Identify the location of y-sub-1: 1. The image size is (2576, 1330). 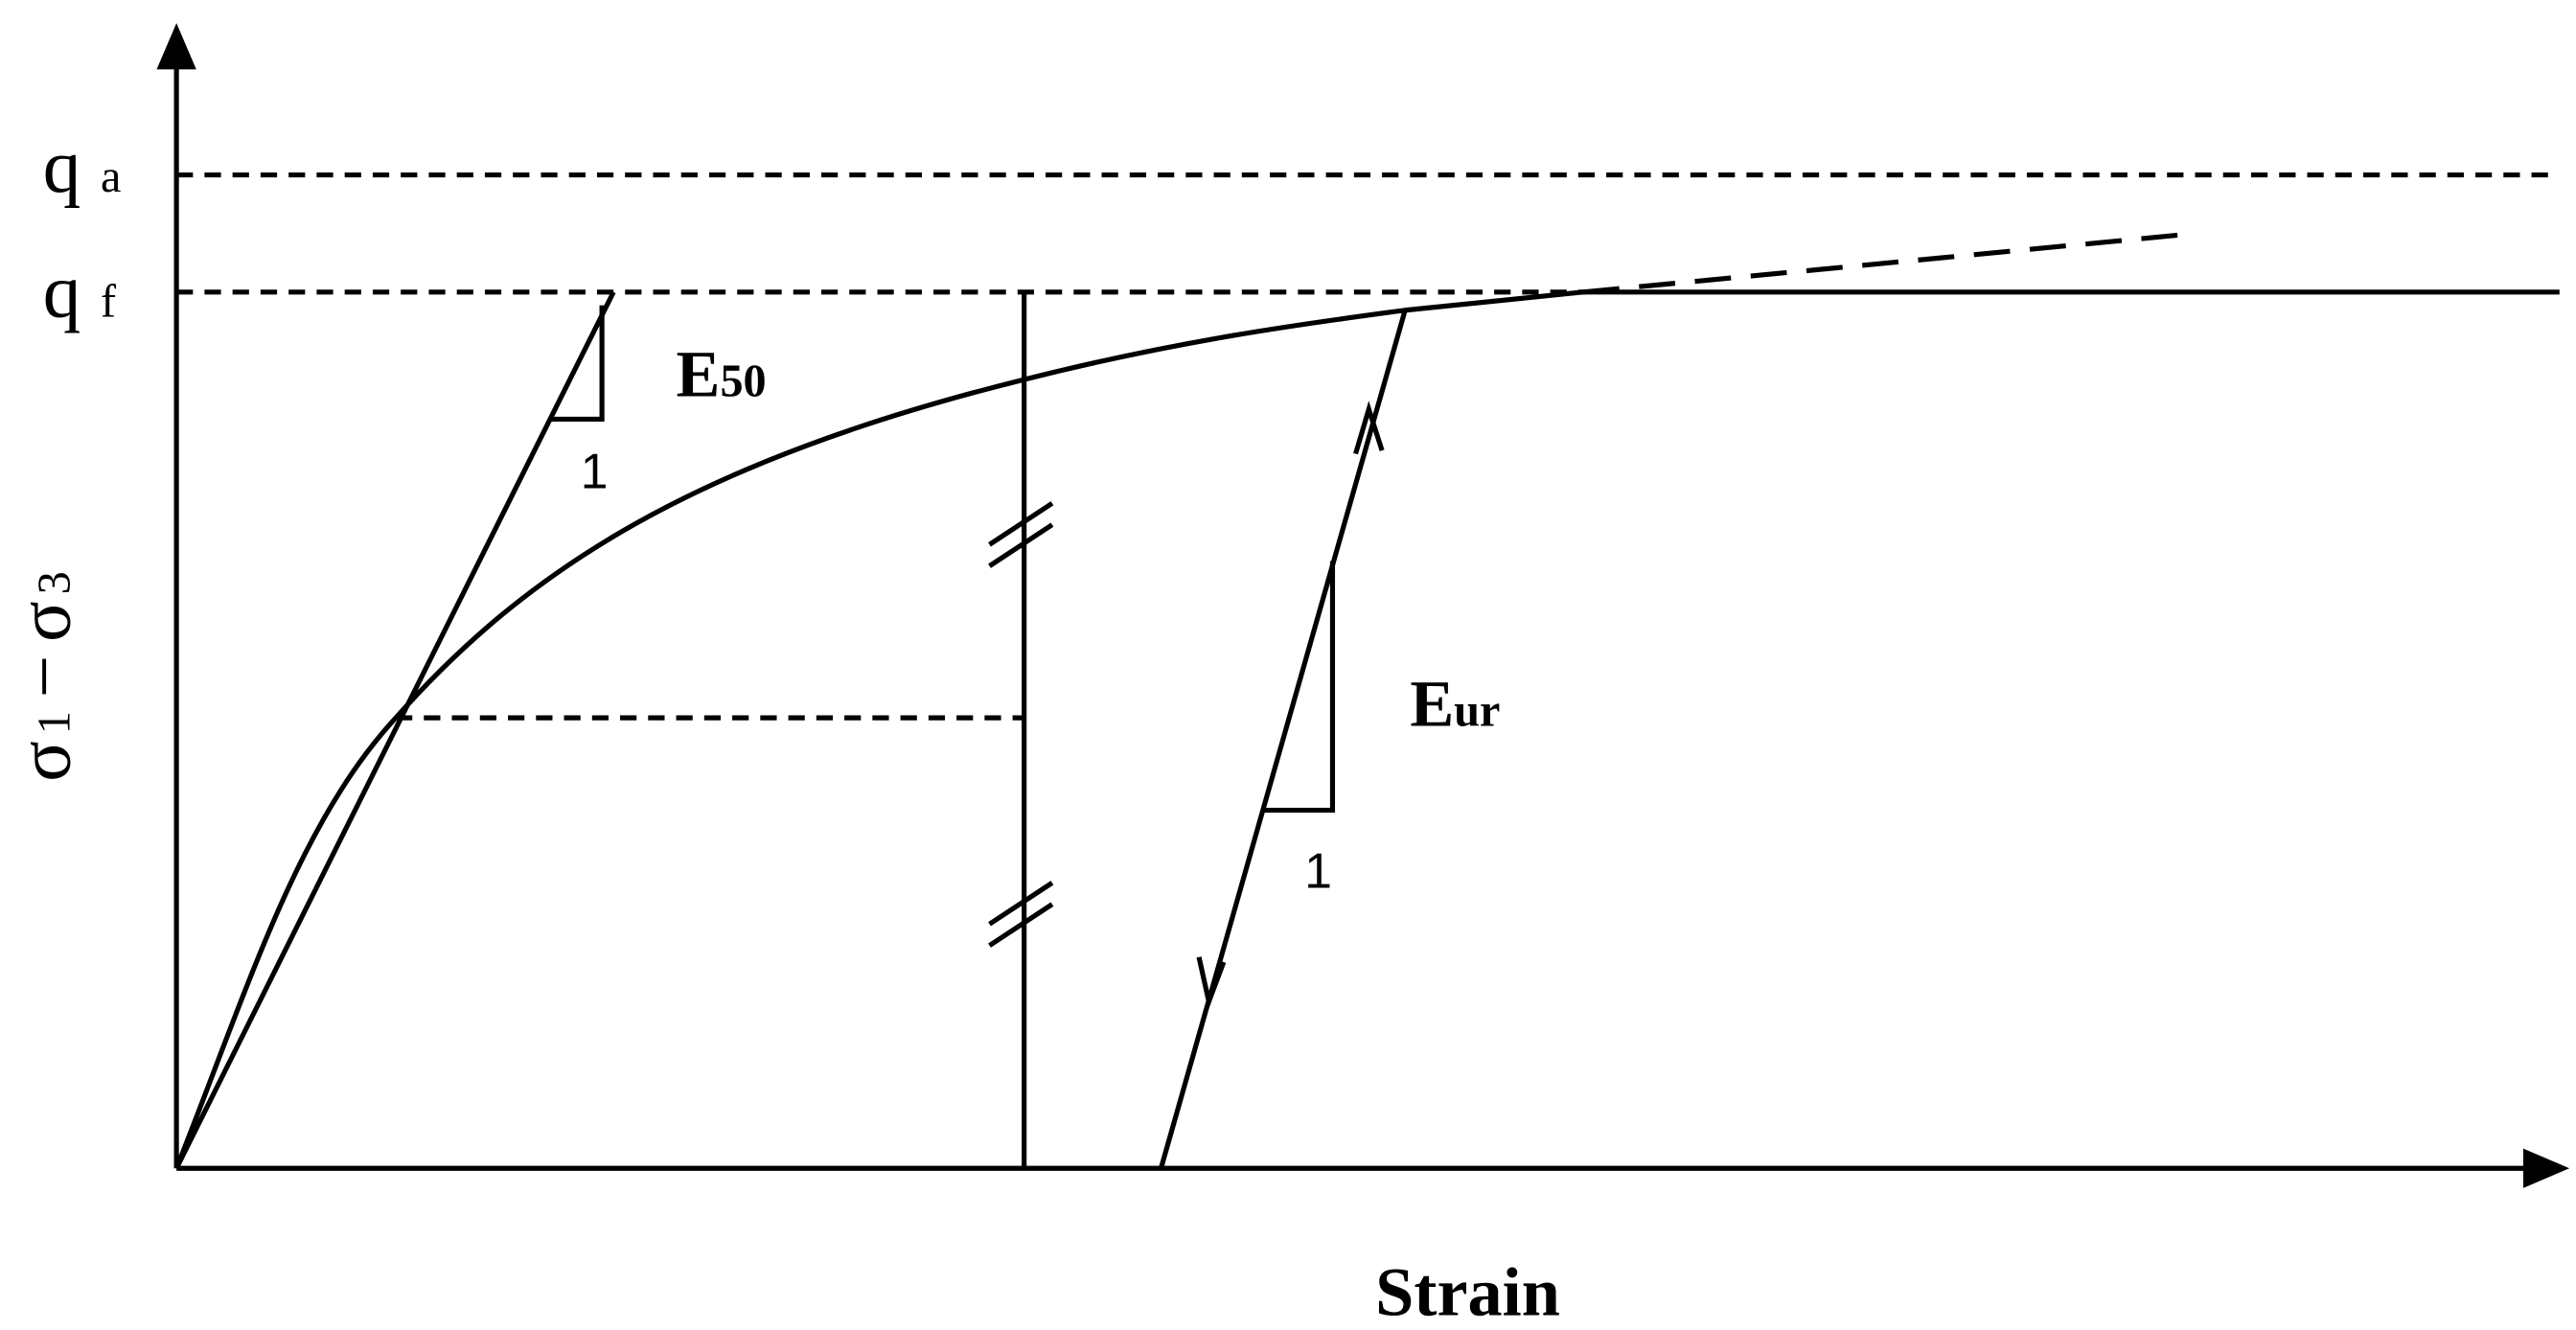
(54, 722).